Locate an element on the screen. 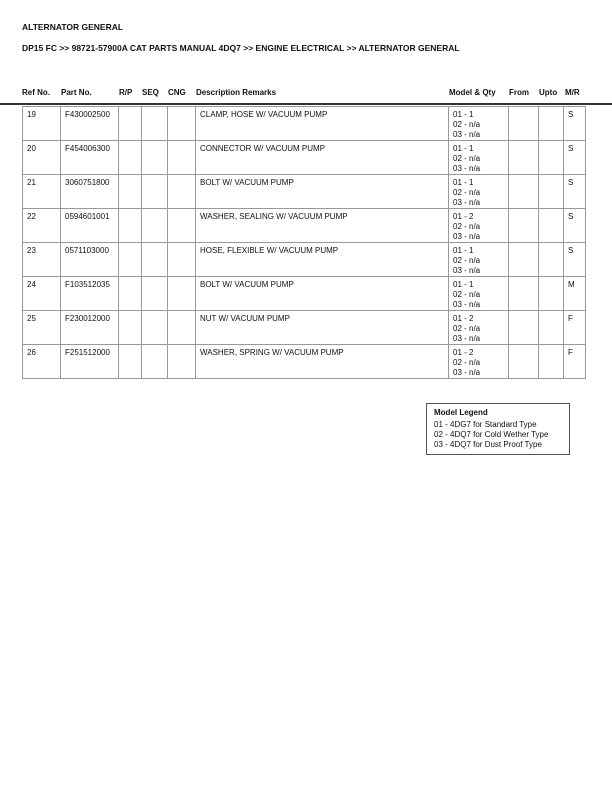 The height and width of the screenshot is (792, 612). description-cell: WASHER, SEALING W/ VACUUM PUMP is located at coordinates (322, 225).